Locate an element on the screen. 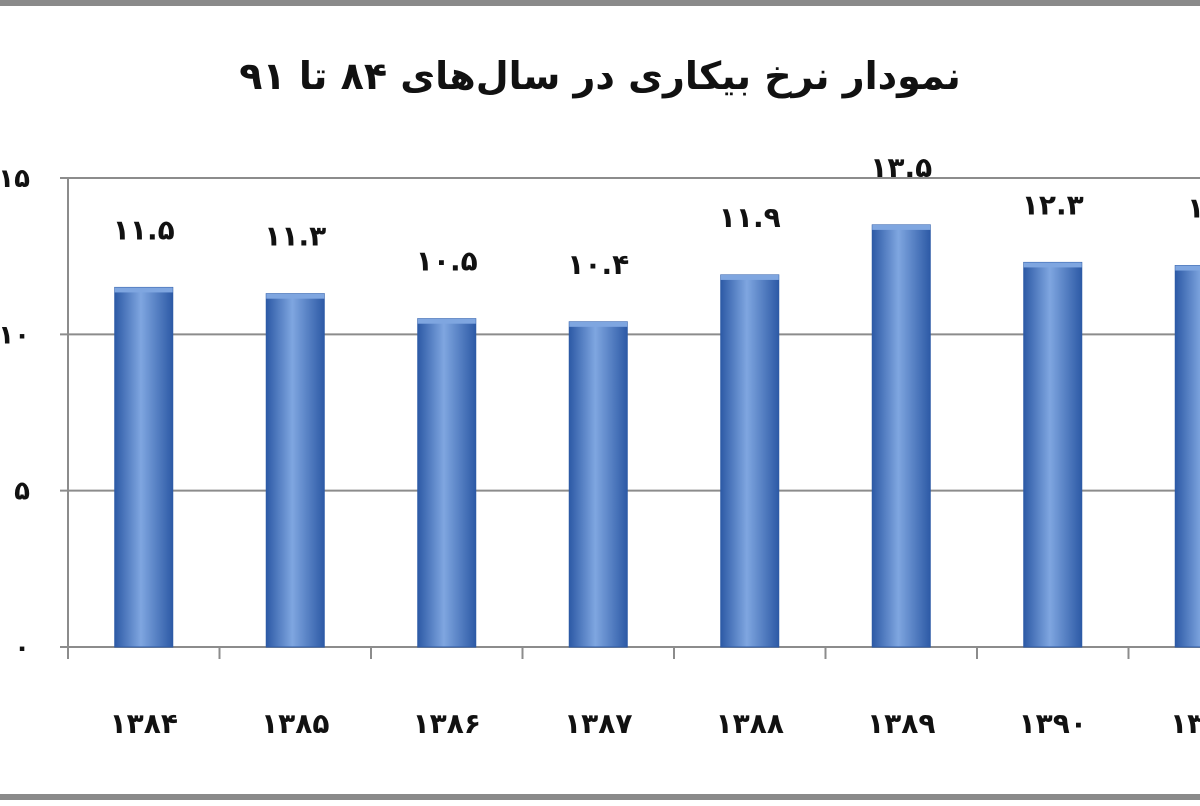 Image resolution: width=1200 pixels, height=806 pixels. data-label-7: ۱۲ is located at coordinates (1193, 208).